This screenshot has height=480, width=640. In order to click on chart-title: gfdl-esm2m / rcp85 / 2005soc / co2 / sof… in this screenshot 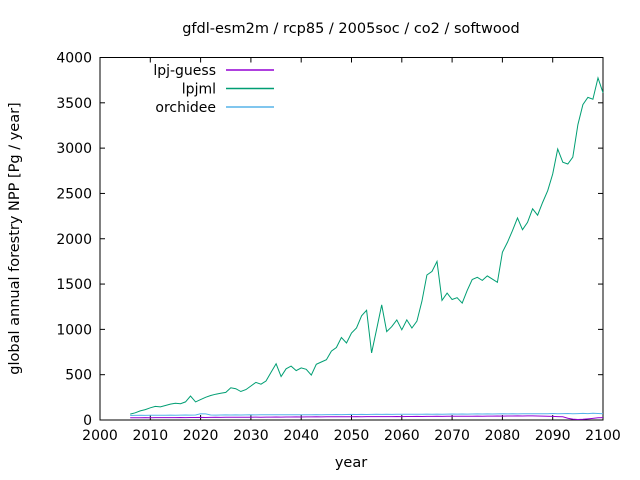, I will do `click(351, 29)`.